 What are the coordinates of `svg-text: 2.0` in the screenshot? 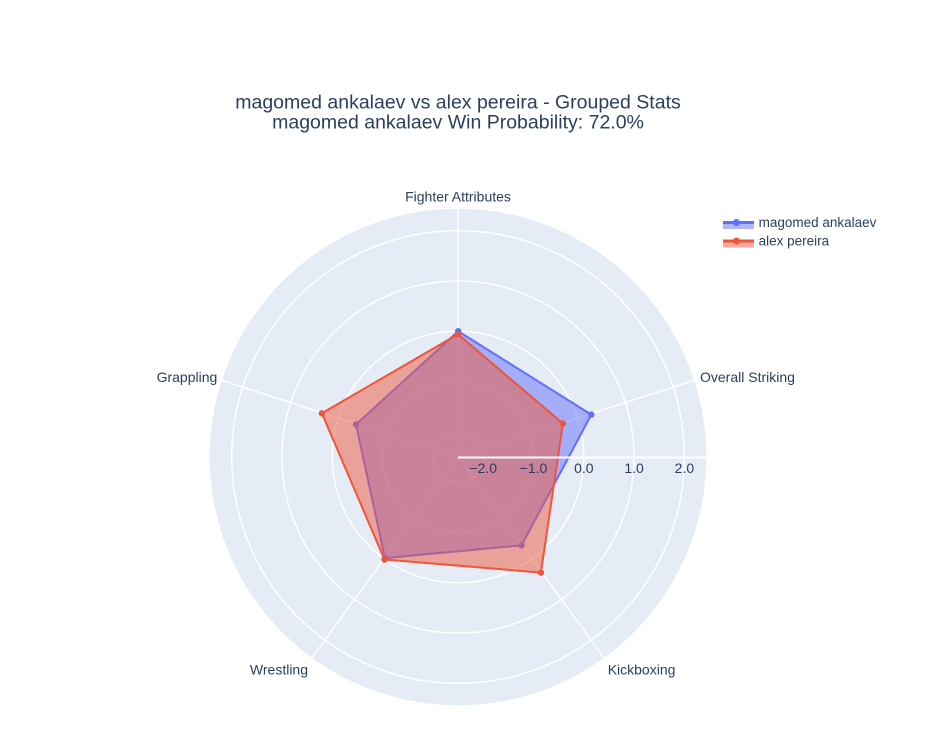 It's located at (685, 468).